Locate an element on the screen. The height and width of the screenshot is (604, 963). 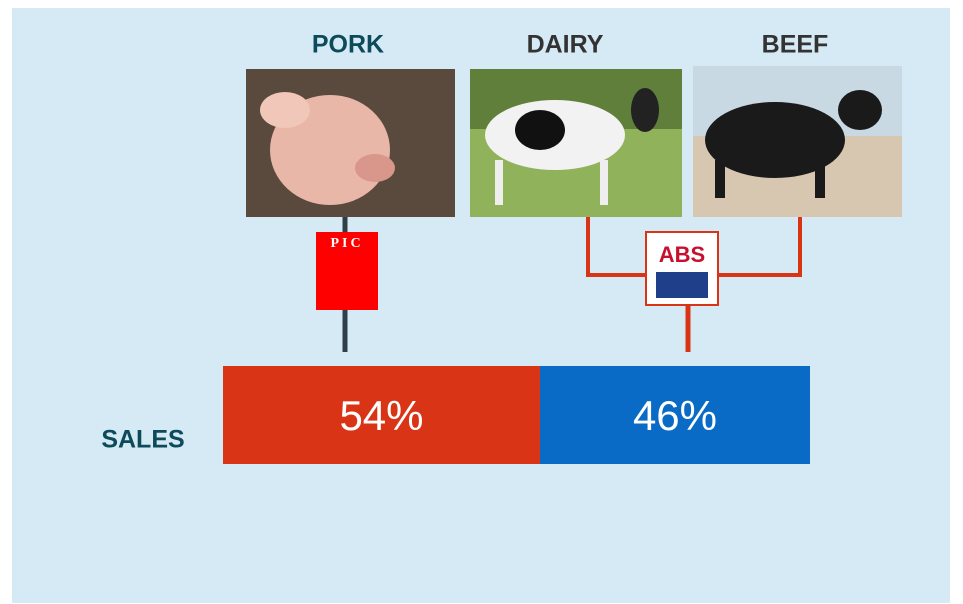
bull-photo is located at coordinates (797, 141).